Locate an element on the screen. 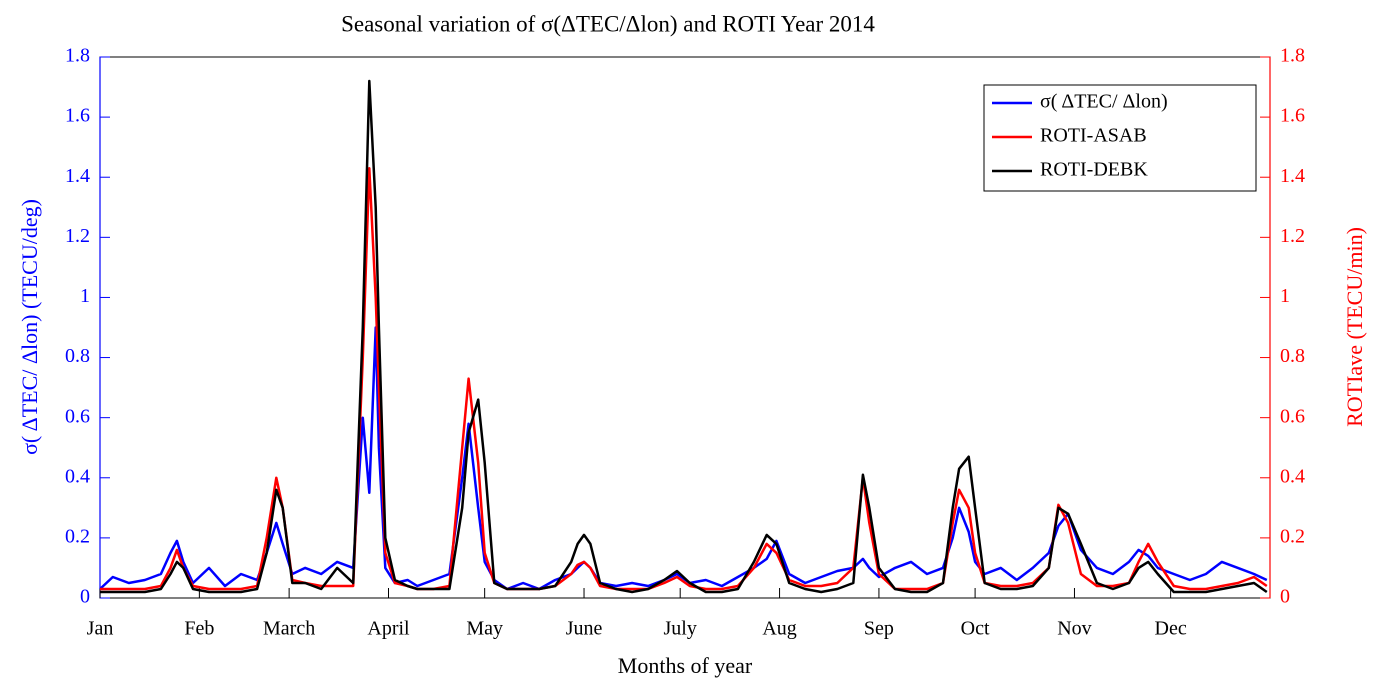 This screenshot has width=1381, height=684. x-tick-label: July is located at coordinates (680, 629).